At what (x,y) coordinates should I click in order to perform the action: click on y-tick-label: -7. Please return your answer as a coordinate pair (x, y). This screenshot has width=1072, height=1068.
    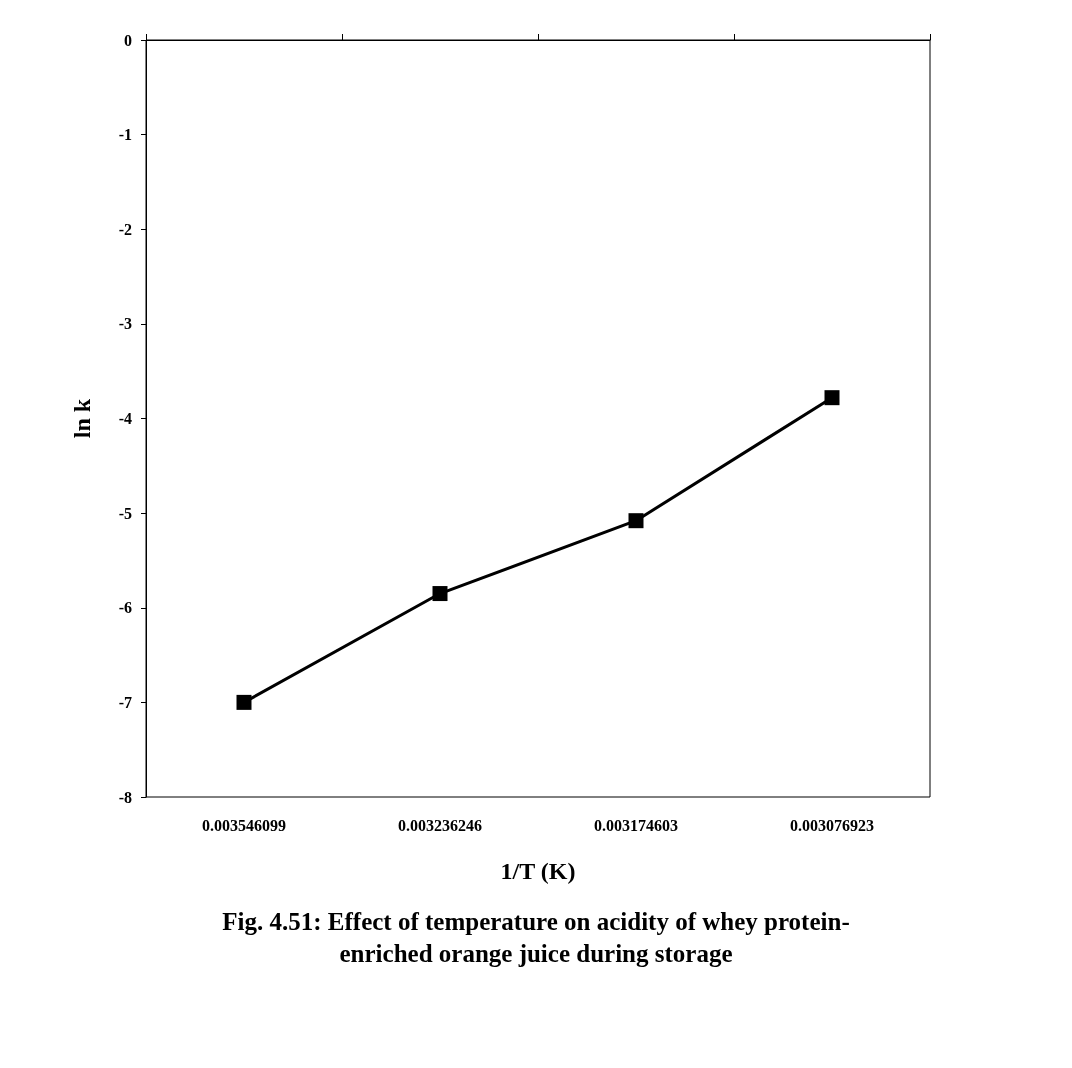
    Looking at the image, I should click on (125, 702).